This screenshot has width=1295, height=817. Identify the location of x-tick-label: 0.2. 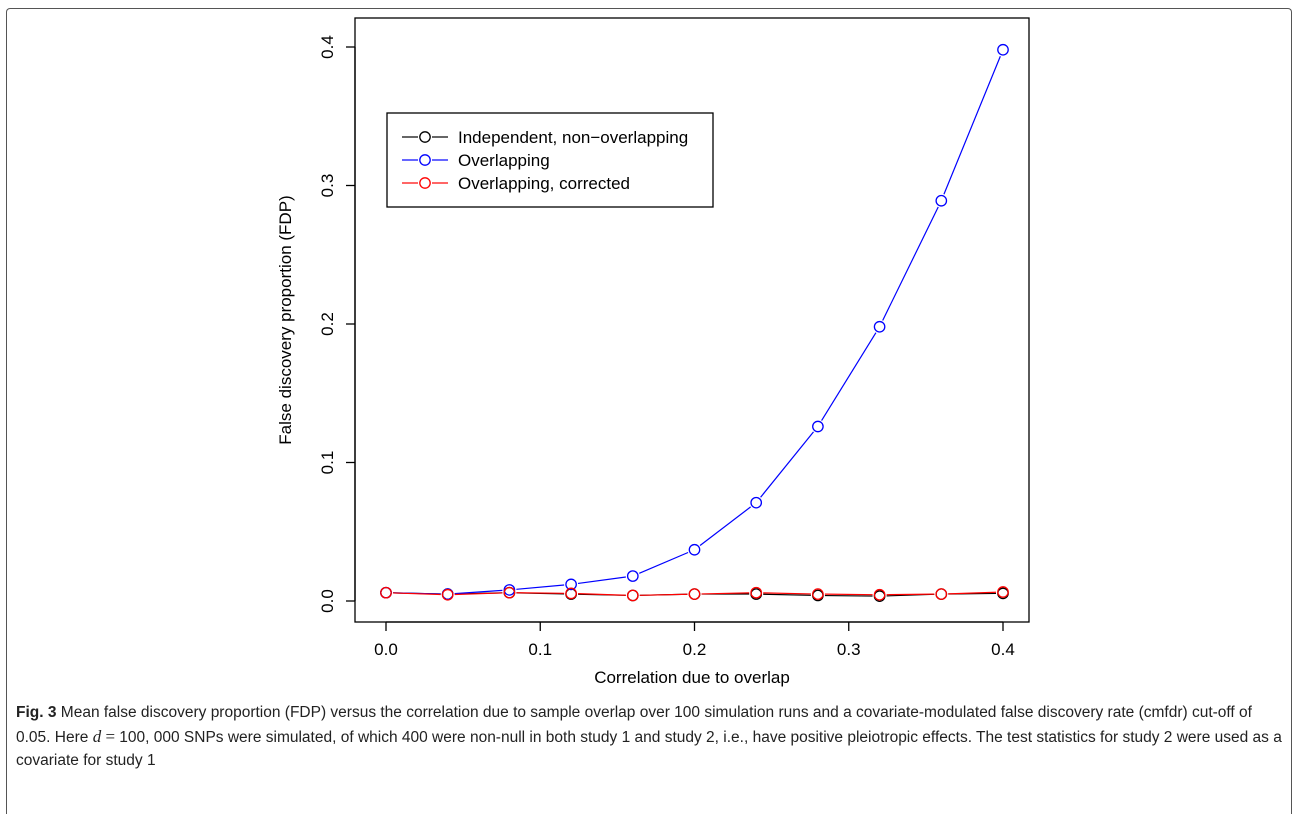
(695, 649).